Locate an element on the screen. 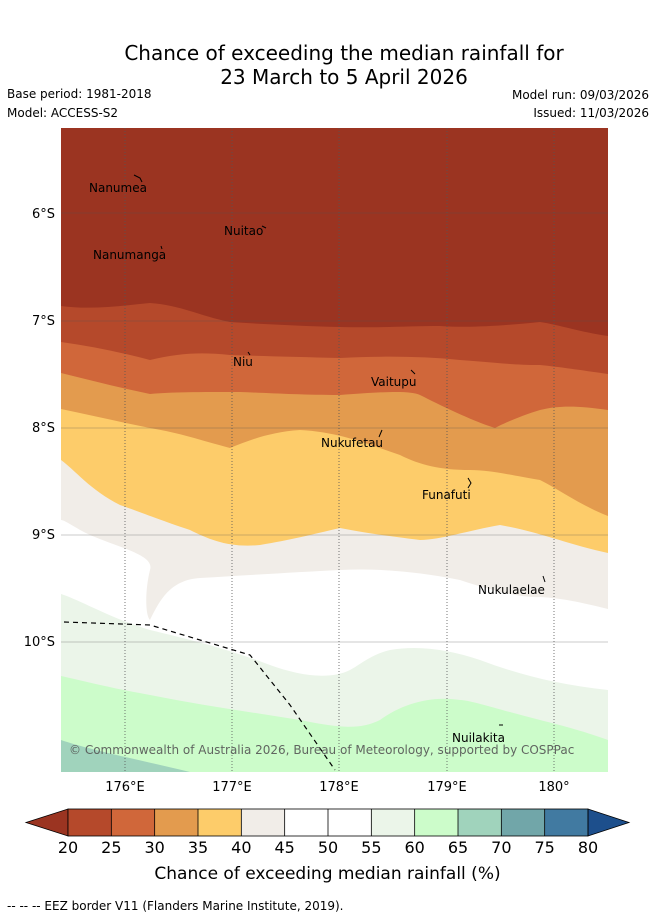 This screenshot has width=655, height=919. lon-label: 179°E is located at coordinates (447, 787).